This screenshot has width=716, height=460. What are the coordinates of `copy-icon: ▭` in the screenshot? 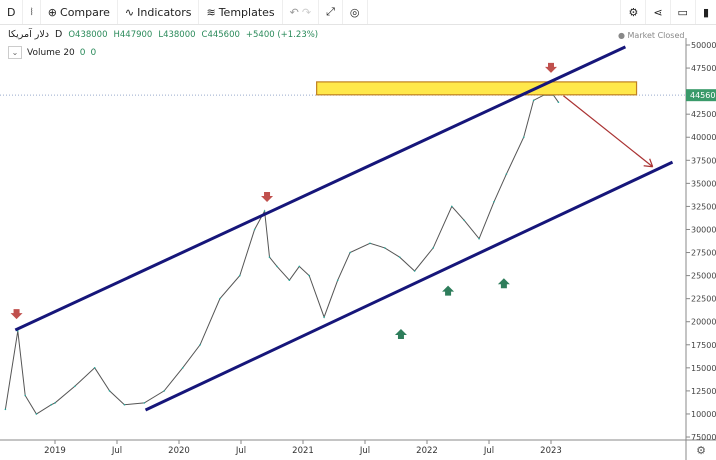 It's located at (682, 12).